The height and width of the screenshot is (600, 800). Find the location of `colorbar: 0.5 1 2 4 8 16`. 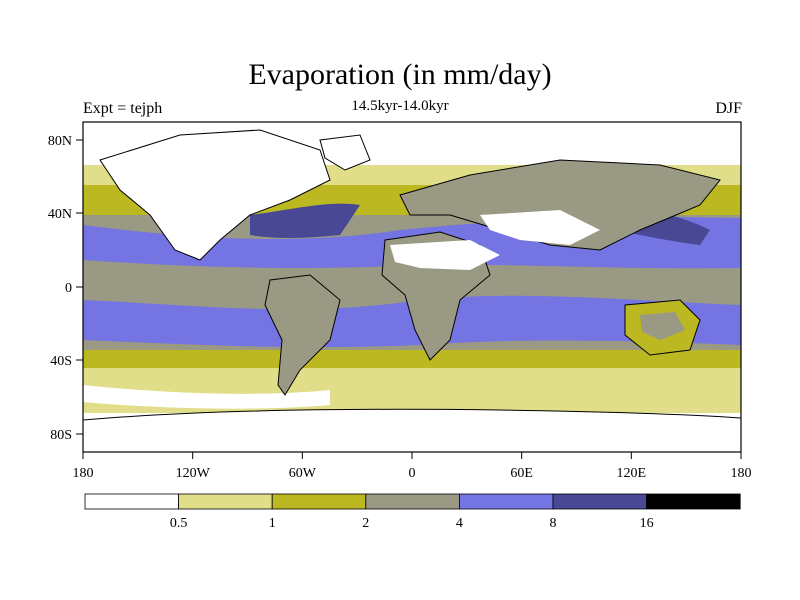

colorbar: 0.5 1 2 4 8 16 is located at coordinates (412, 512).